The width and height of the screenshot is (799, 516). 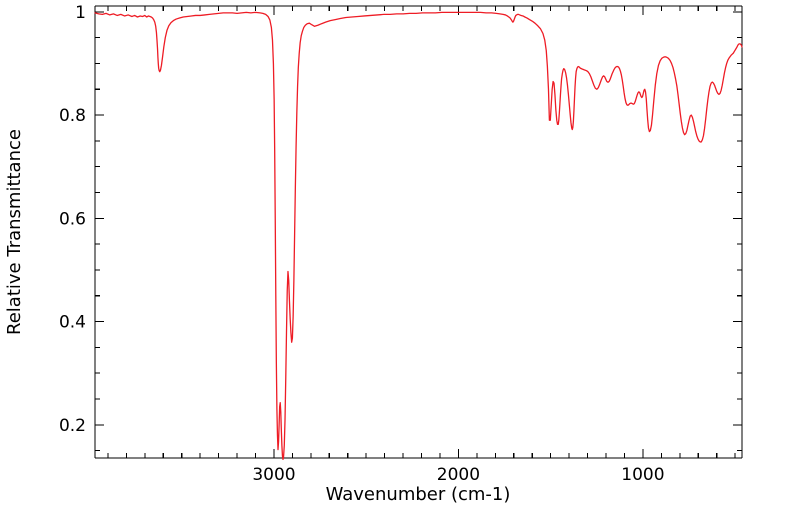 What do you see at coordinates (642, 475) in the screenshot?
I see `x-ticklabel: 1000` at bounding box center [642, 475].